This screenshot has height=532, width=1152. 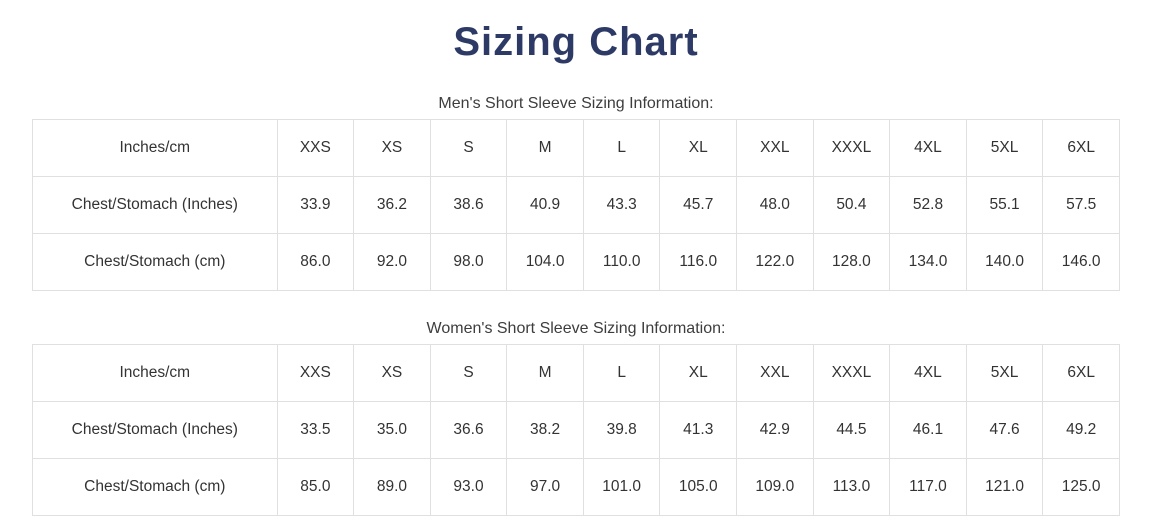 I want to click on size-value-cell: 35.0, so click(x=392, y=430).